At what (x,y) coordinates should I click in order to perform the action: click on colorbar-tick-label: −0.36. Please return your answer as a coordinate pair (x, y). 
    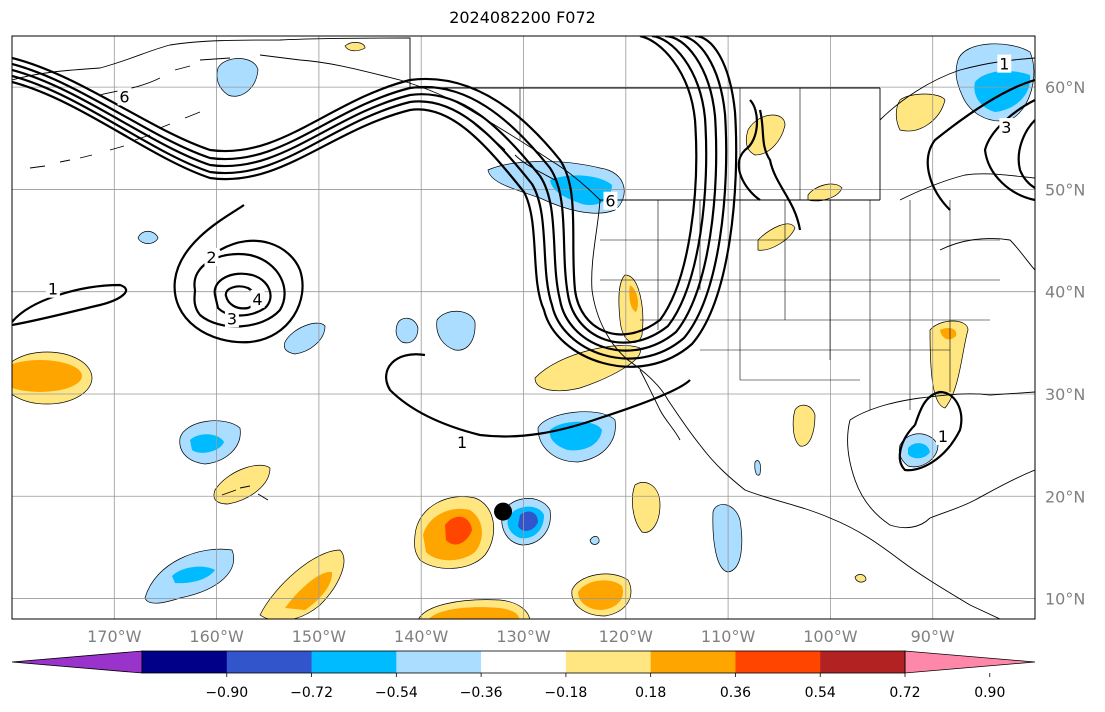
    Looking at the image, I should click on (481, 693).